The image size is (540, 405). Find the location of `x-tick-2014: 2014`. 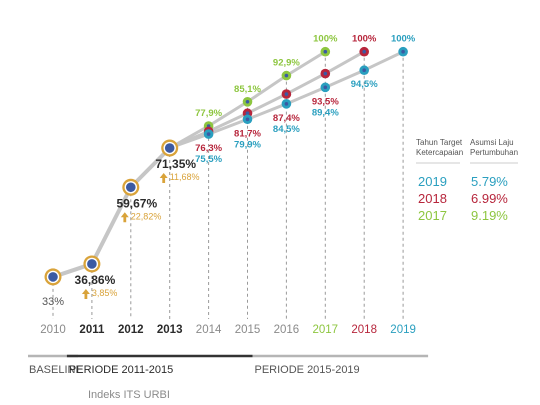

x-tick-2014: 2014 is located at coordinates (209, 330).